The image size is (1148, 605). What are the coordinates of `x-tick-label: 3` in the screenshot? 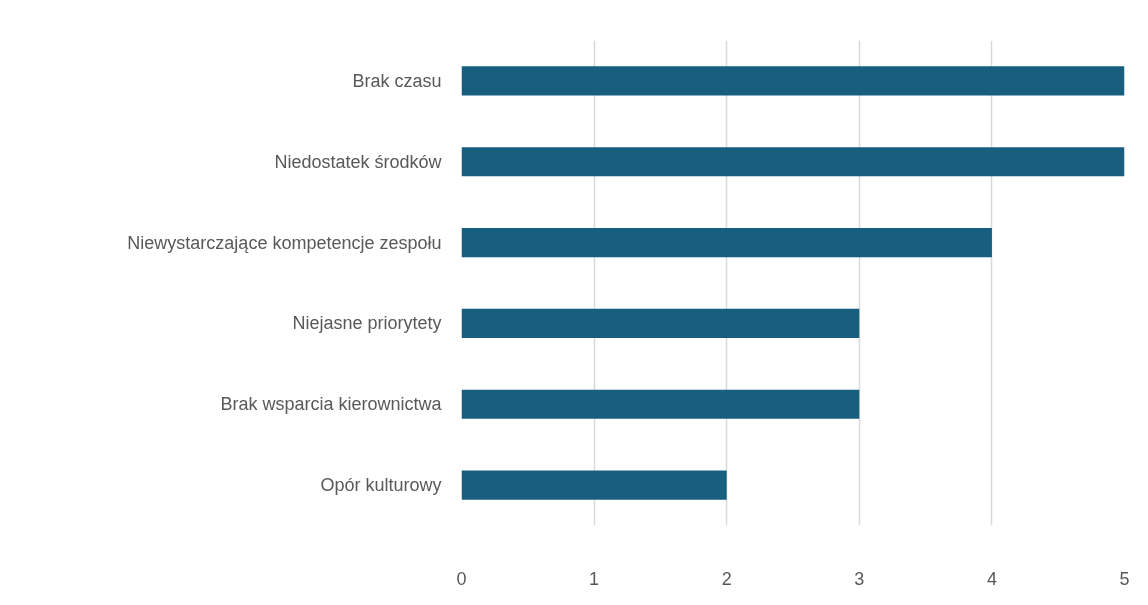 It's located at (859, 578).